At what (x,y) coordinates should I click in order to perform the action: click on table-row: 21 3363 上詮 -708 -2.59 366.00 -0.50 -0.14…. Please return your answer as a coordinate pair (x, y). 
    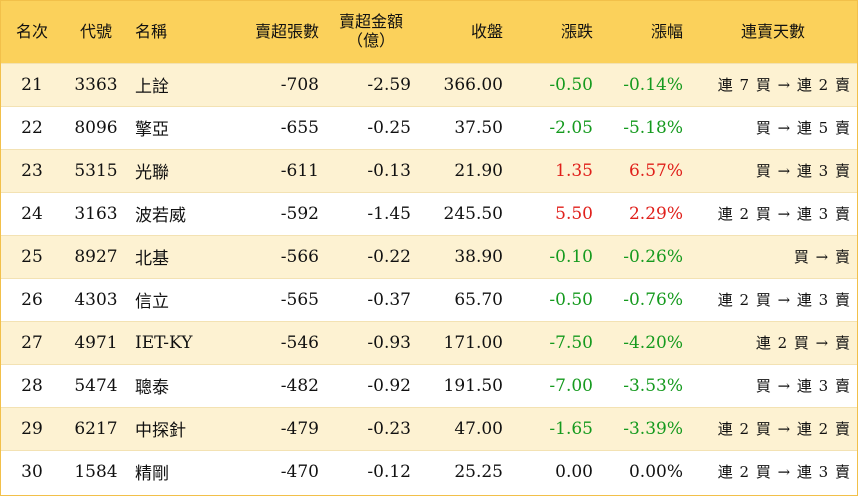
    Looking at the image, I should click on (429, 84).